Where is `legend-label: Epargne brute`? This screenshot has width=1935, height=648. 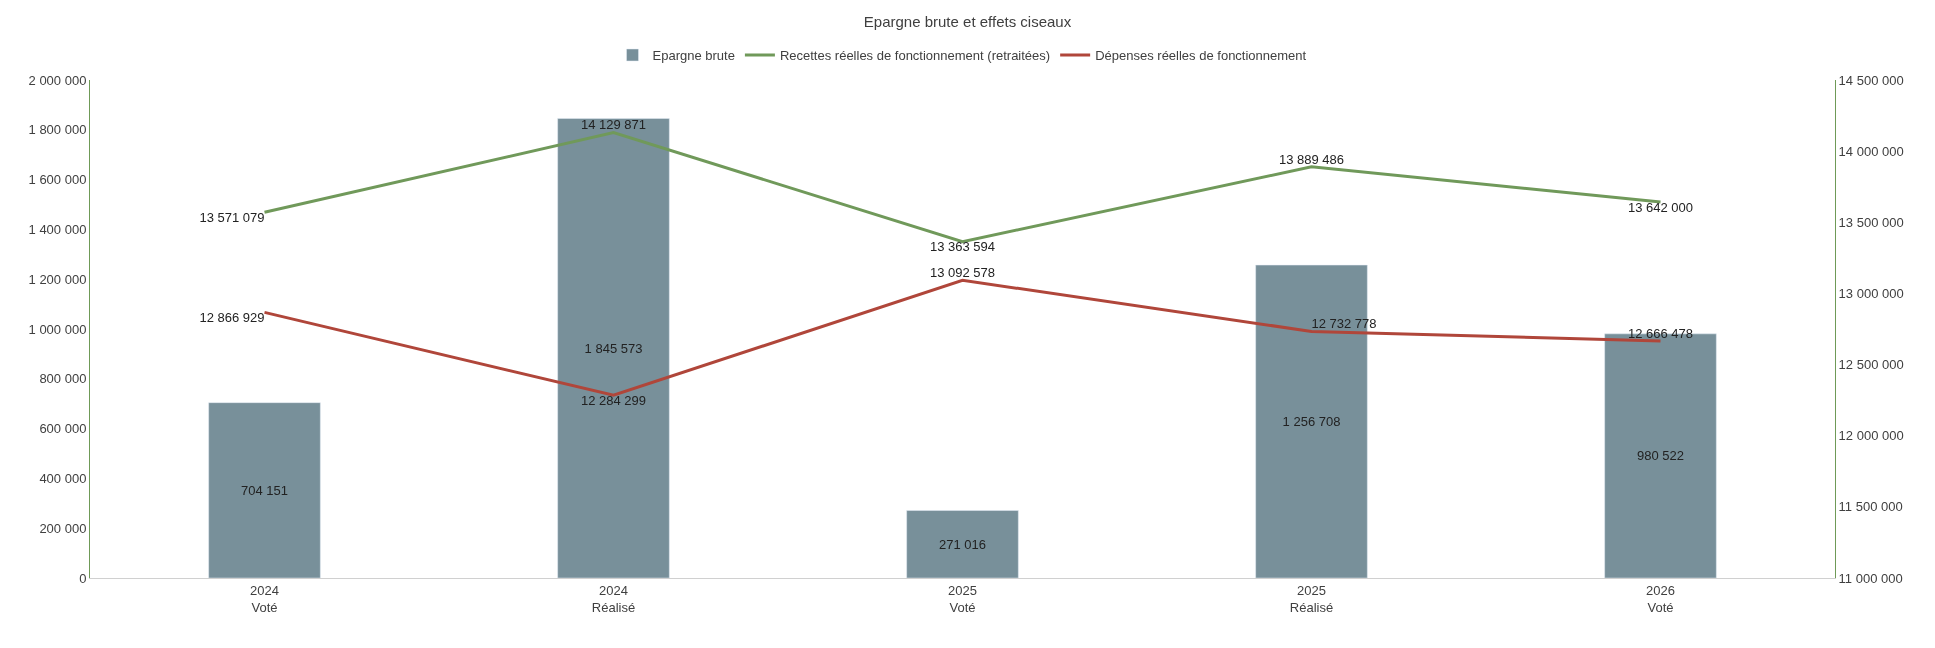
legend-label: Epargne brute is located at coordinates (693, 56).